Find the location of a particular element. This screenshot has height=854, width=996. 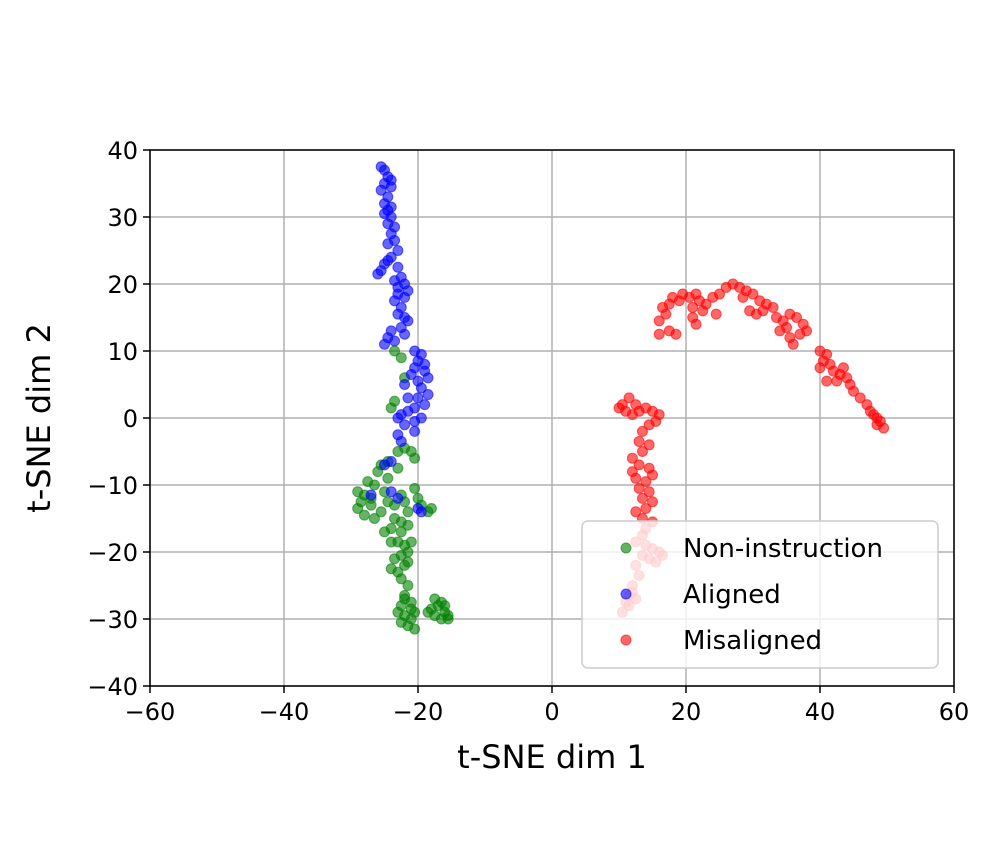

y-tick-label: 0 is located at coordinates (130, 419).